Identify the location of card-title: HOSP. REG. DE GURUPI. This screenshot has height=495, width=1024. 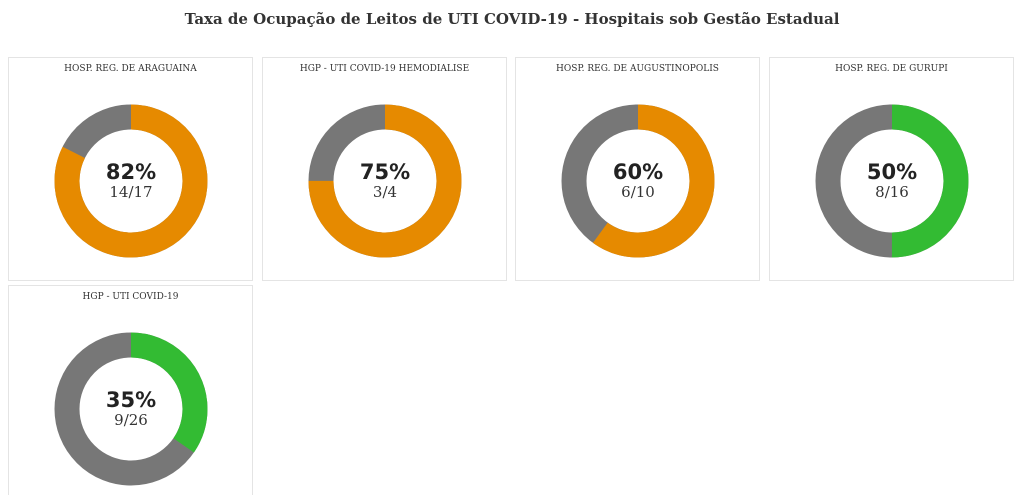
(891, 69).